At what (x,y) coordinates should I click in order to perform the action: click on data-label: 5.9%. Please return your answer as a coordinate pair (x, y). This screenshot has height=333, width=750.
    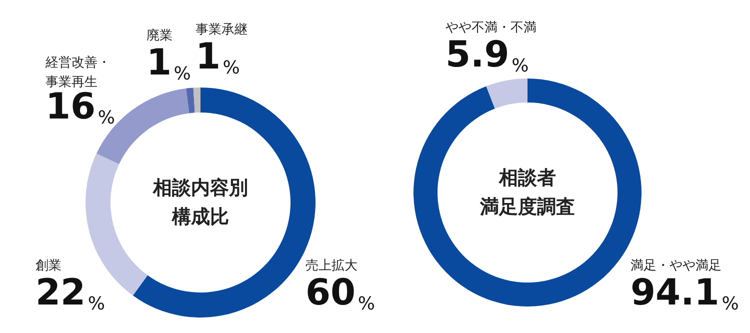
    Looking at the image, I should click on (487, 55).